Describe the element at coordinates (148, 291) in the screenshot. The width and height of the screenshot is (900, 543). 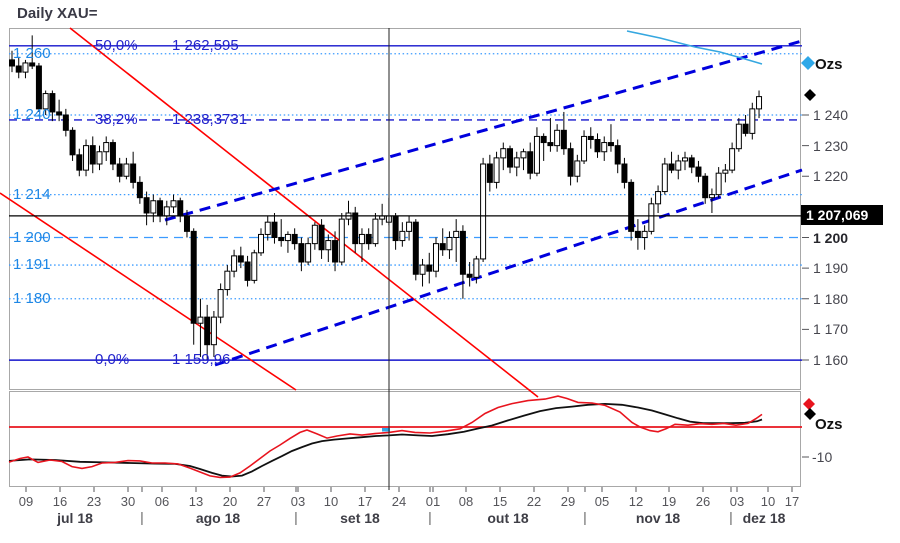
I see `red-trend-line` at that location.